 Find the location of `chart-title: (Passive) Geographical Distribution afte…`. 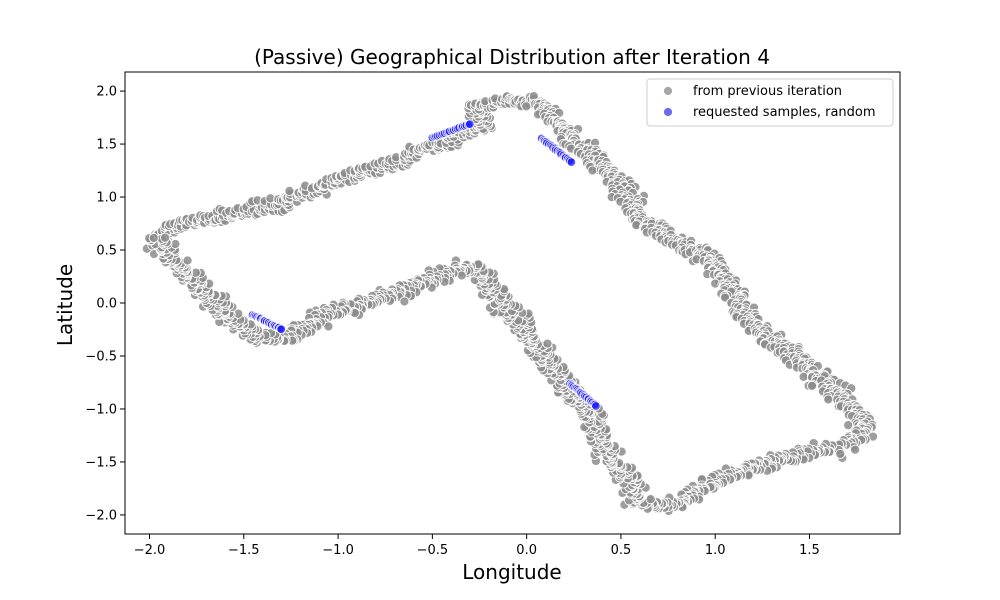

chart-title: (Passive) Geographical Distribution afte… is located at coordinates (512, 57).